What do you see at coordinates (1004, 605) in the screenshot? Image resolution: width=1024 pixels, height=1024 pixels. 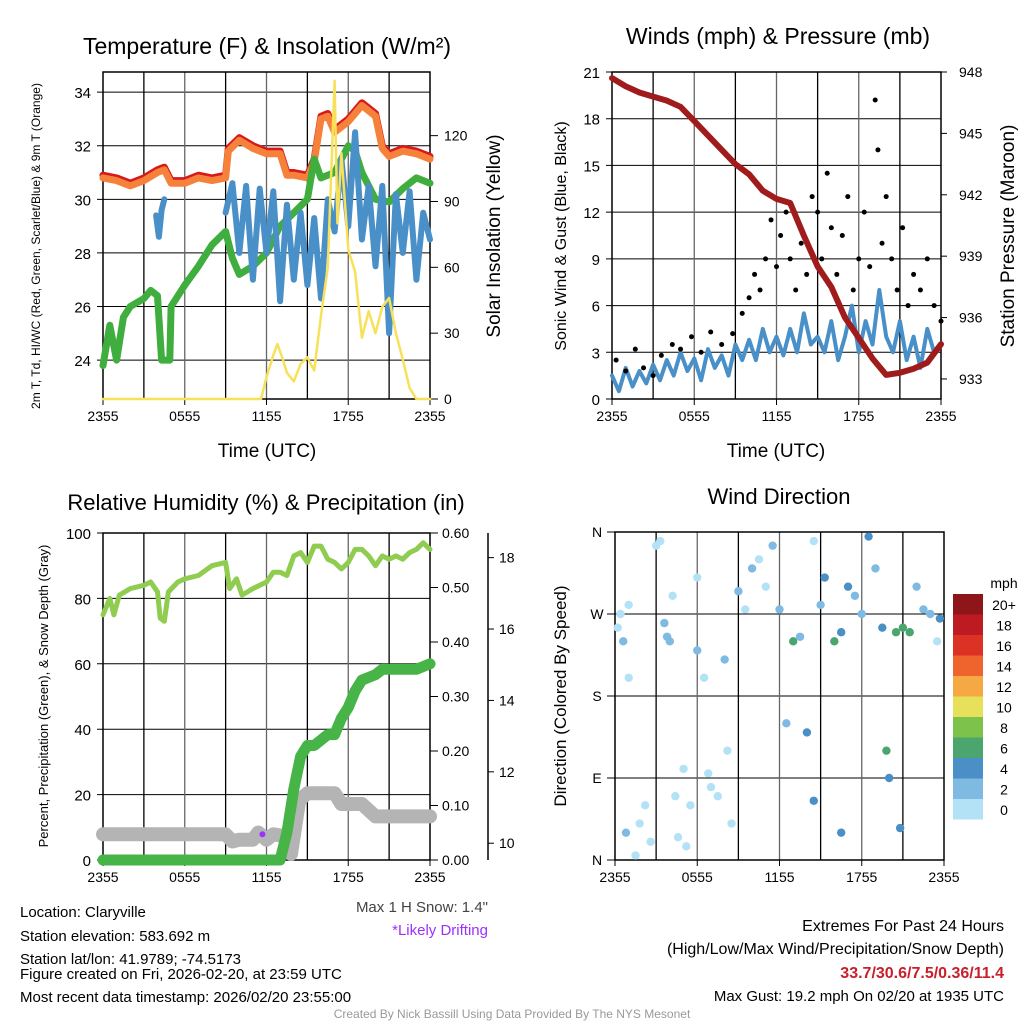 I see `legend-label: 20+` at bounding box center [1004, 605].